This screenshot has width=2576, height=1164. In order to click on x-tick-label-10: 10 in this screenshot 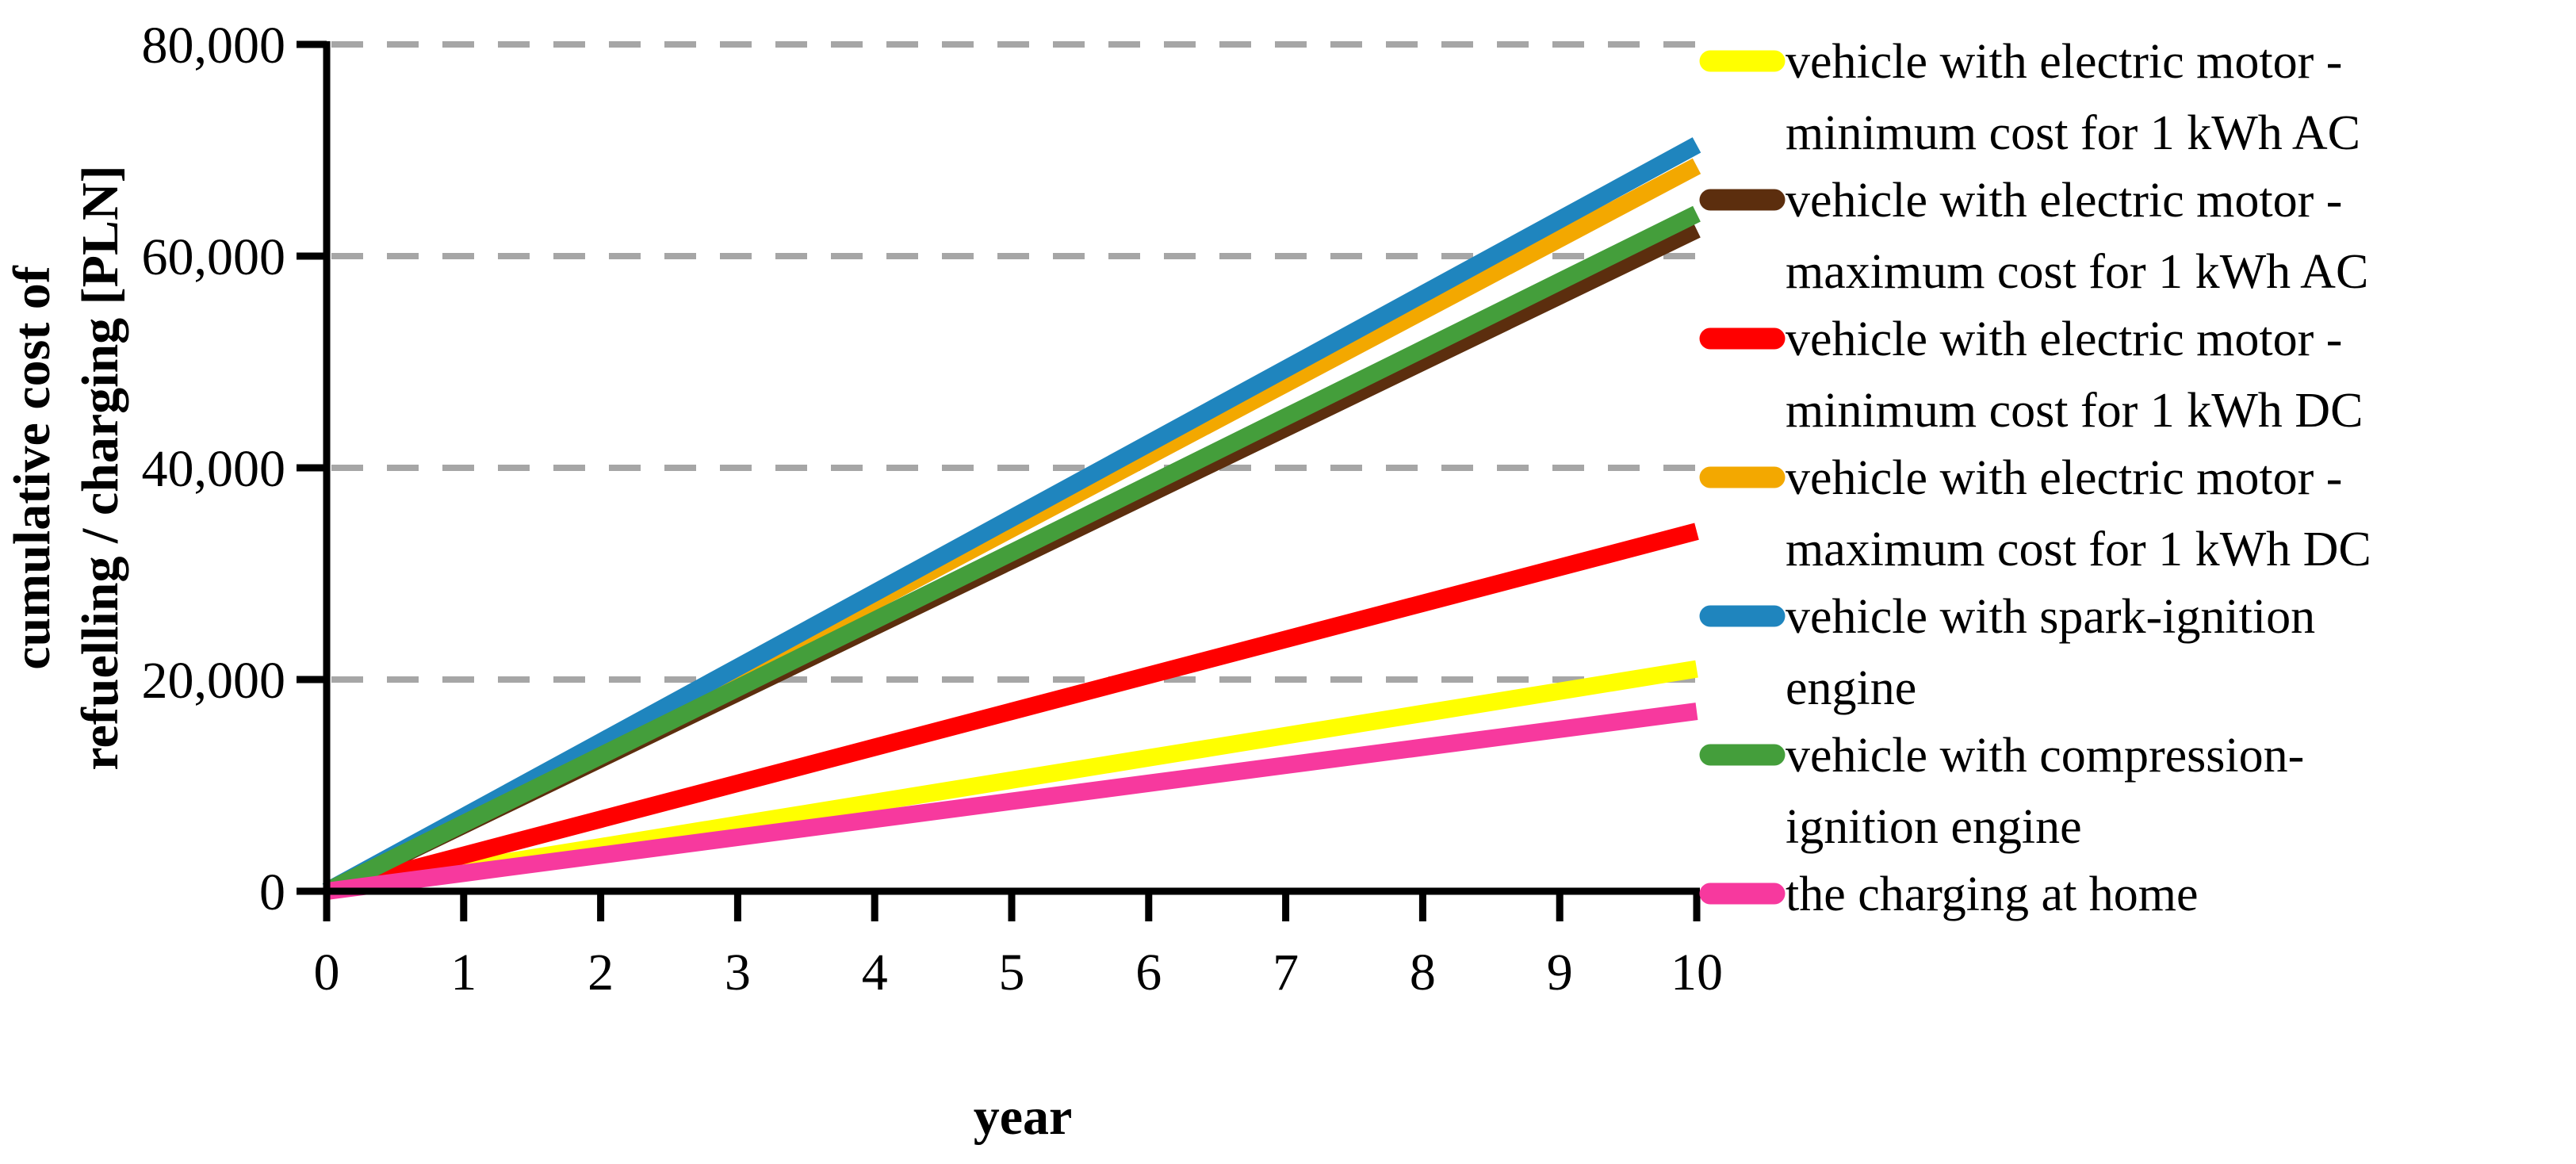, I will do `click(1697, 973)`.